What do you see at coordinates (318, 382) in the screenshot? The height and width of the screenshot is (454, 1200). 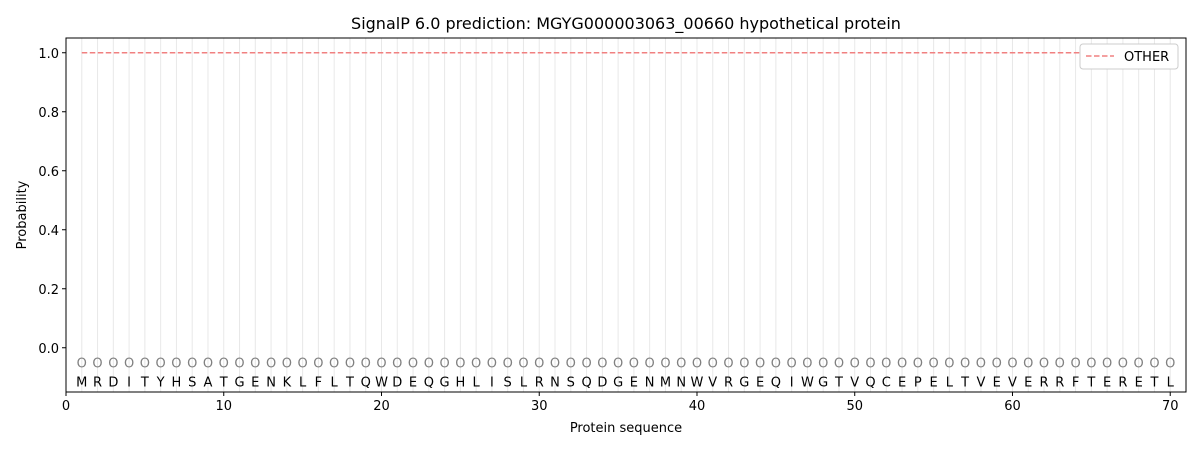 I see `residue-letter: F` at bounding box center [318, 382].